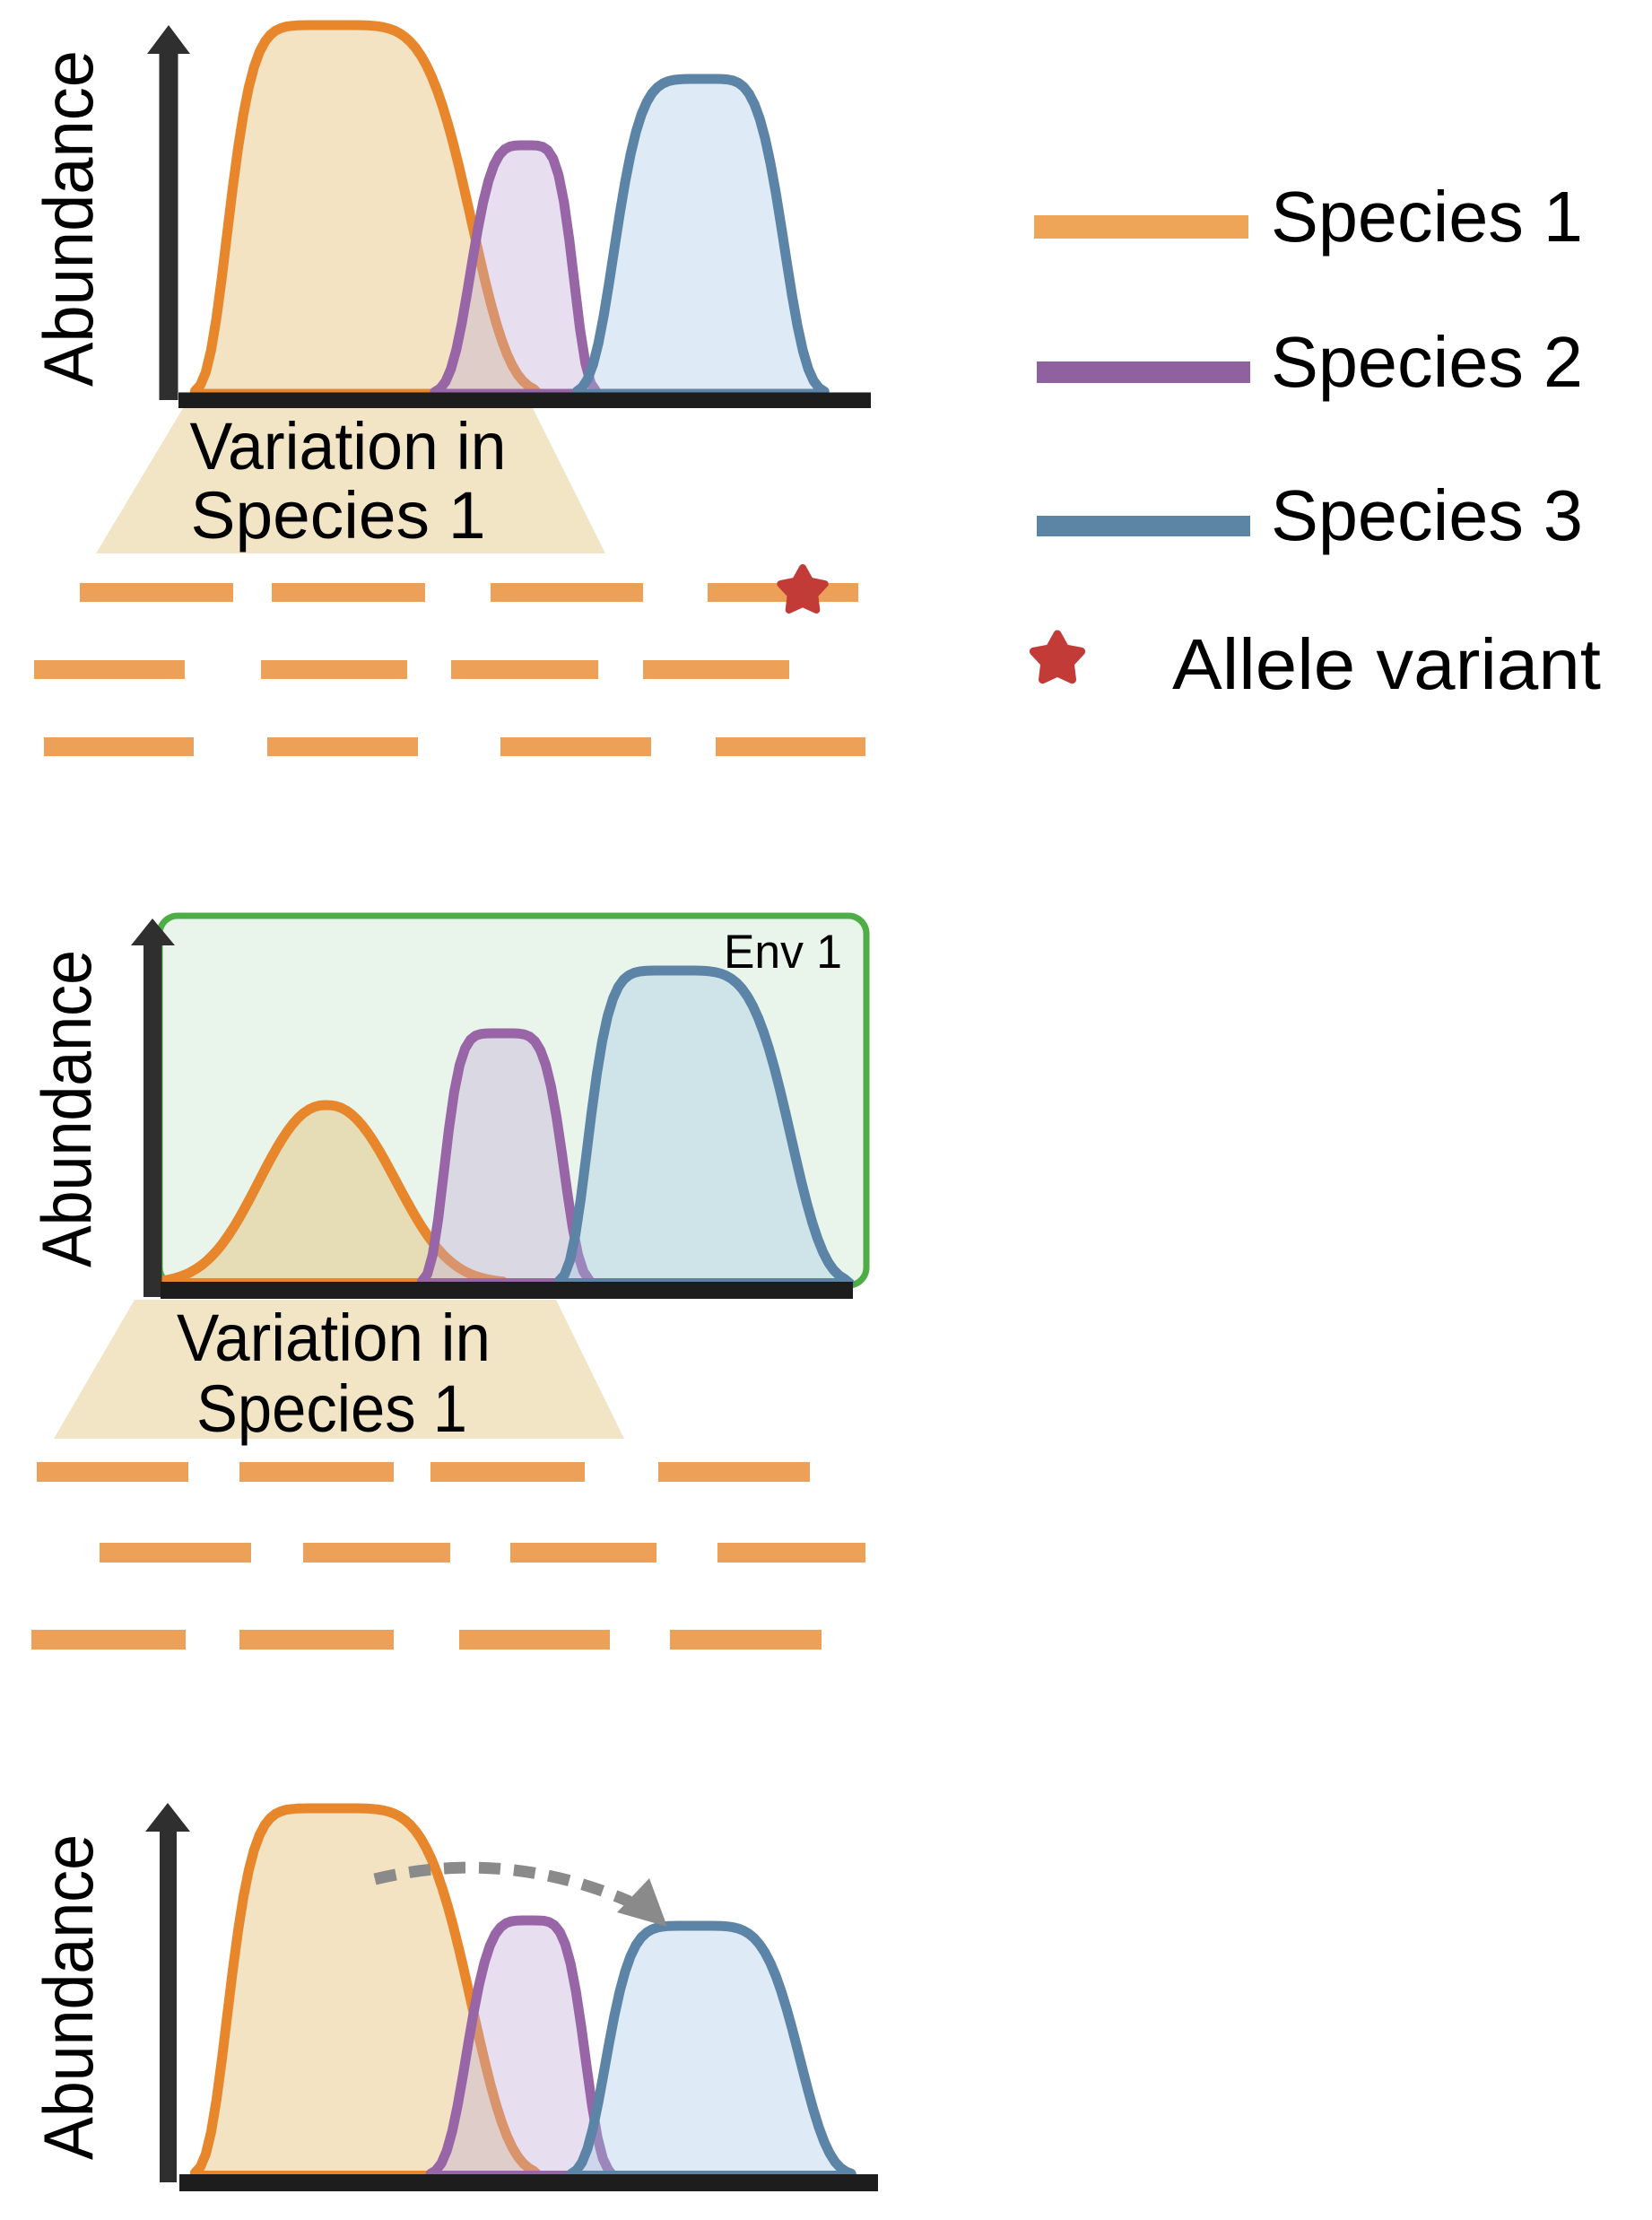 Image resolution: width=1652 pixels, height=2220 pixels. What do you see at coordinates (783, 952) in the screenshot?
I see `svg-text: Env 1` at bounding box center [783, 952].